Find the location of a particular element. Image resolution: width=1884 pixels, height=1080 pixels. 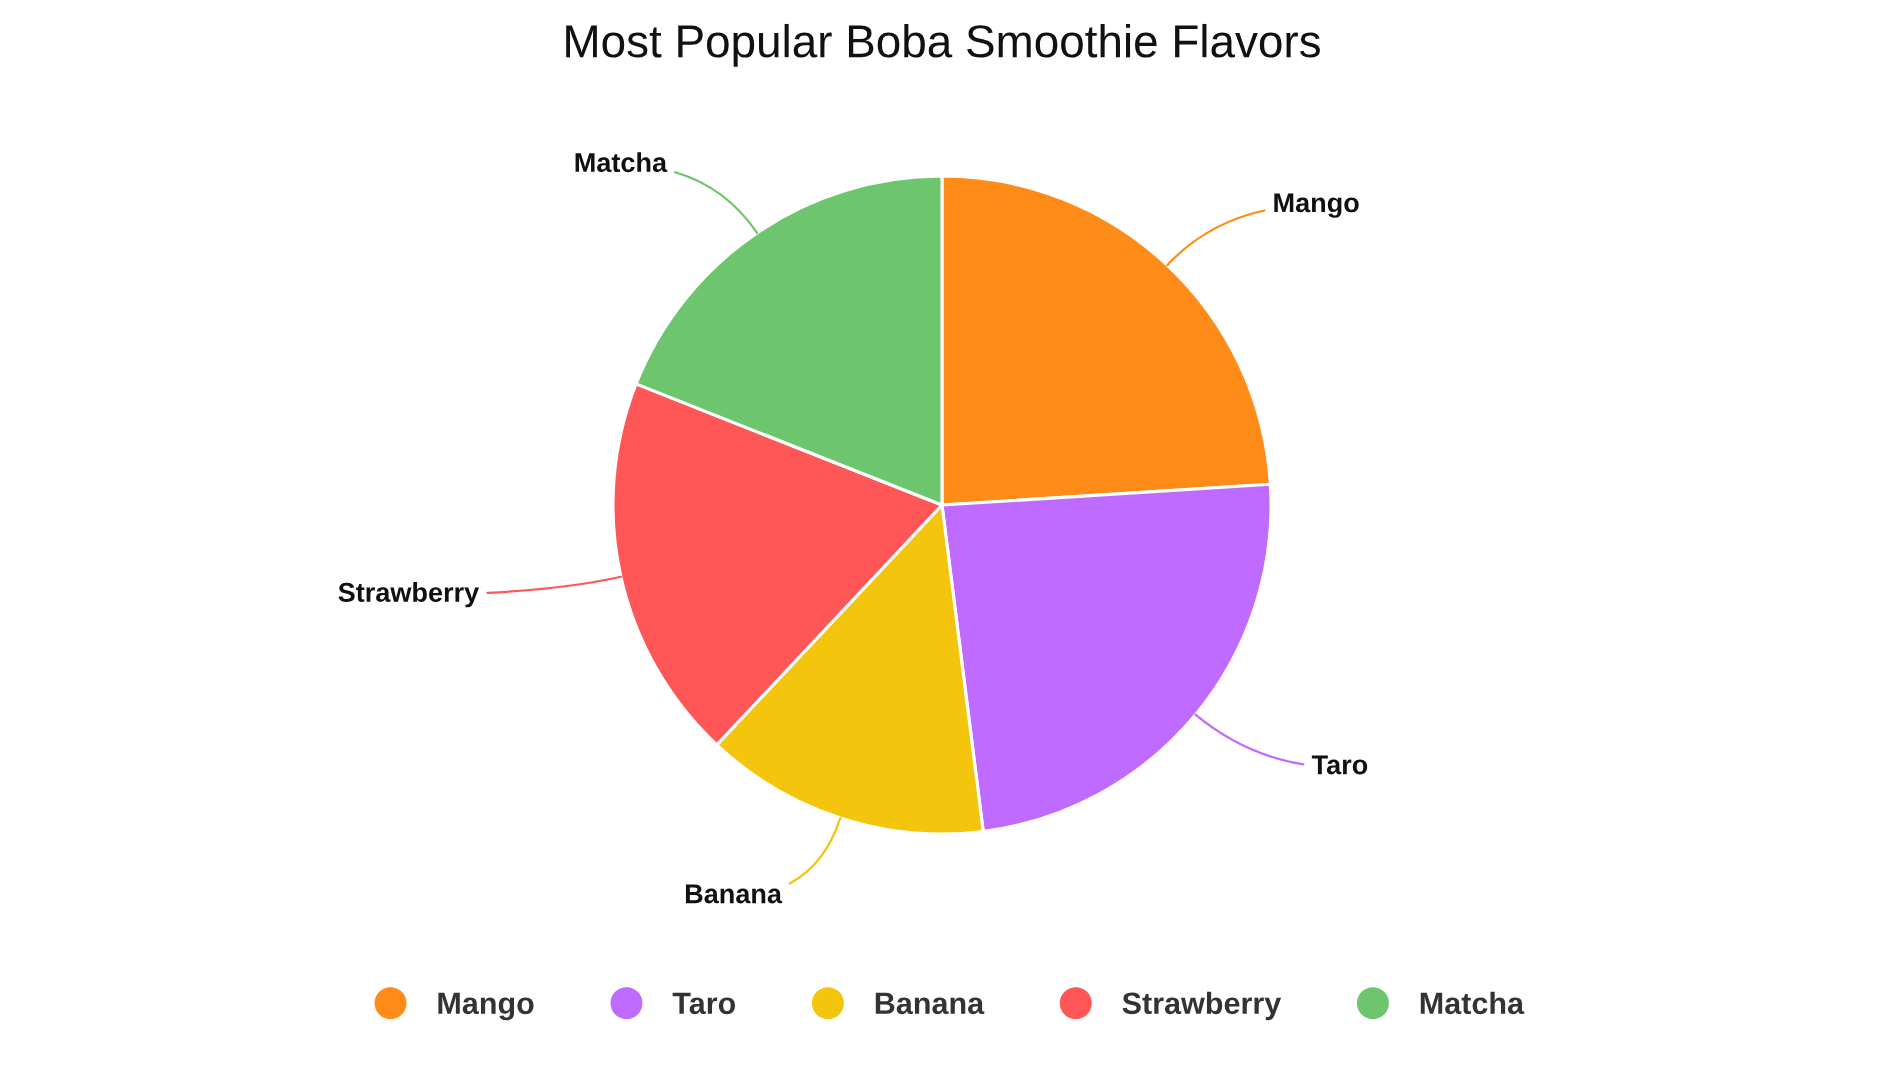

legend-label: Strawberry is located at coordinates (1202, 1006).